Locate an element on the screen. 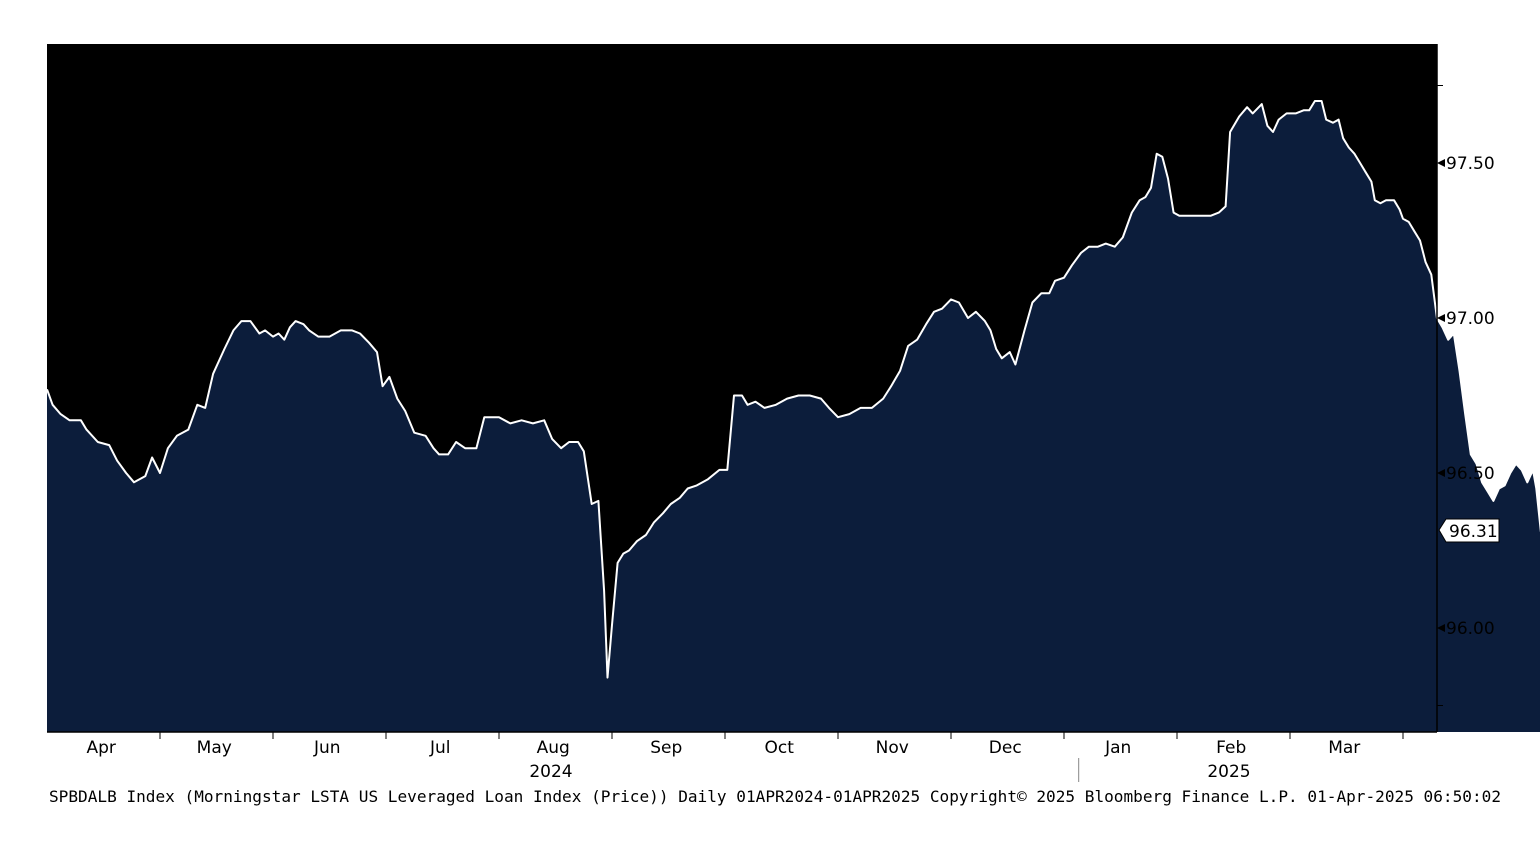 This screenshot has height=844, width=1540. x-month-label: Oct is located at coordinates (780, 748).